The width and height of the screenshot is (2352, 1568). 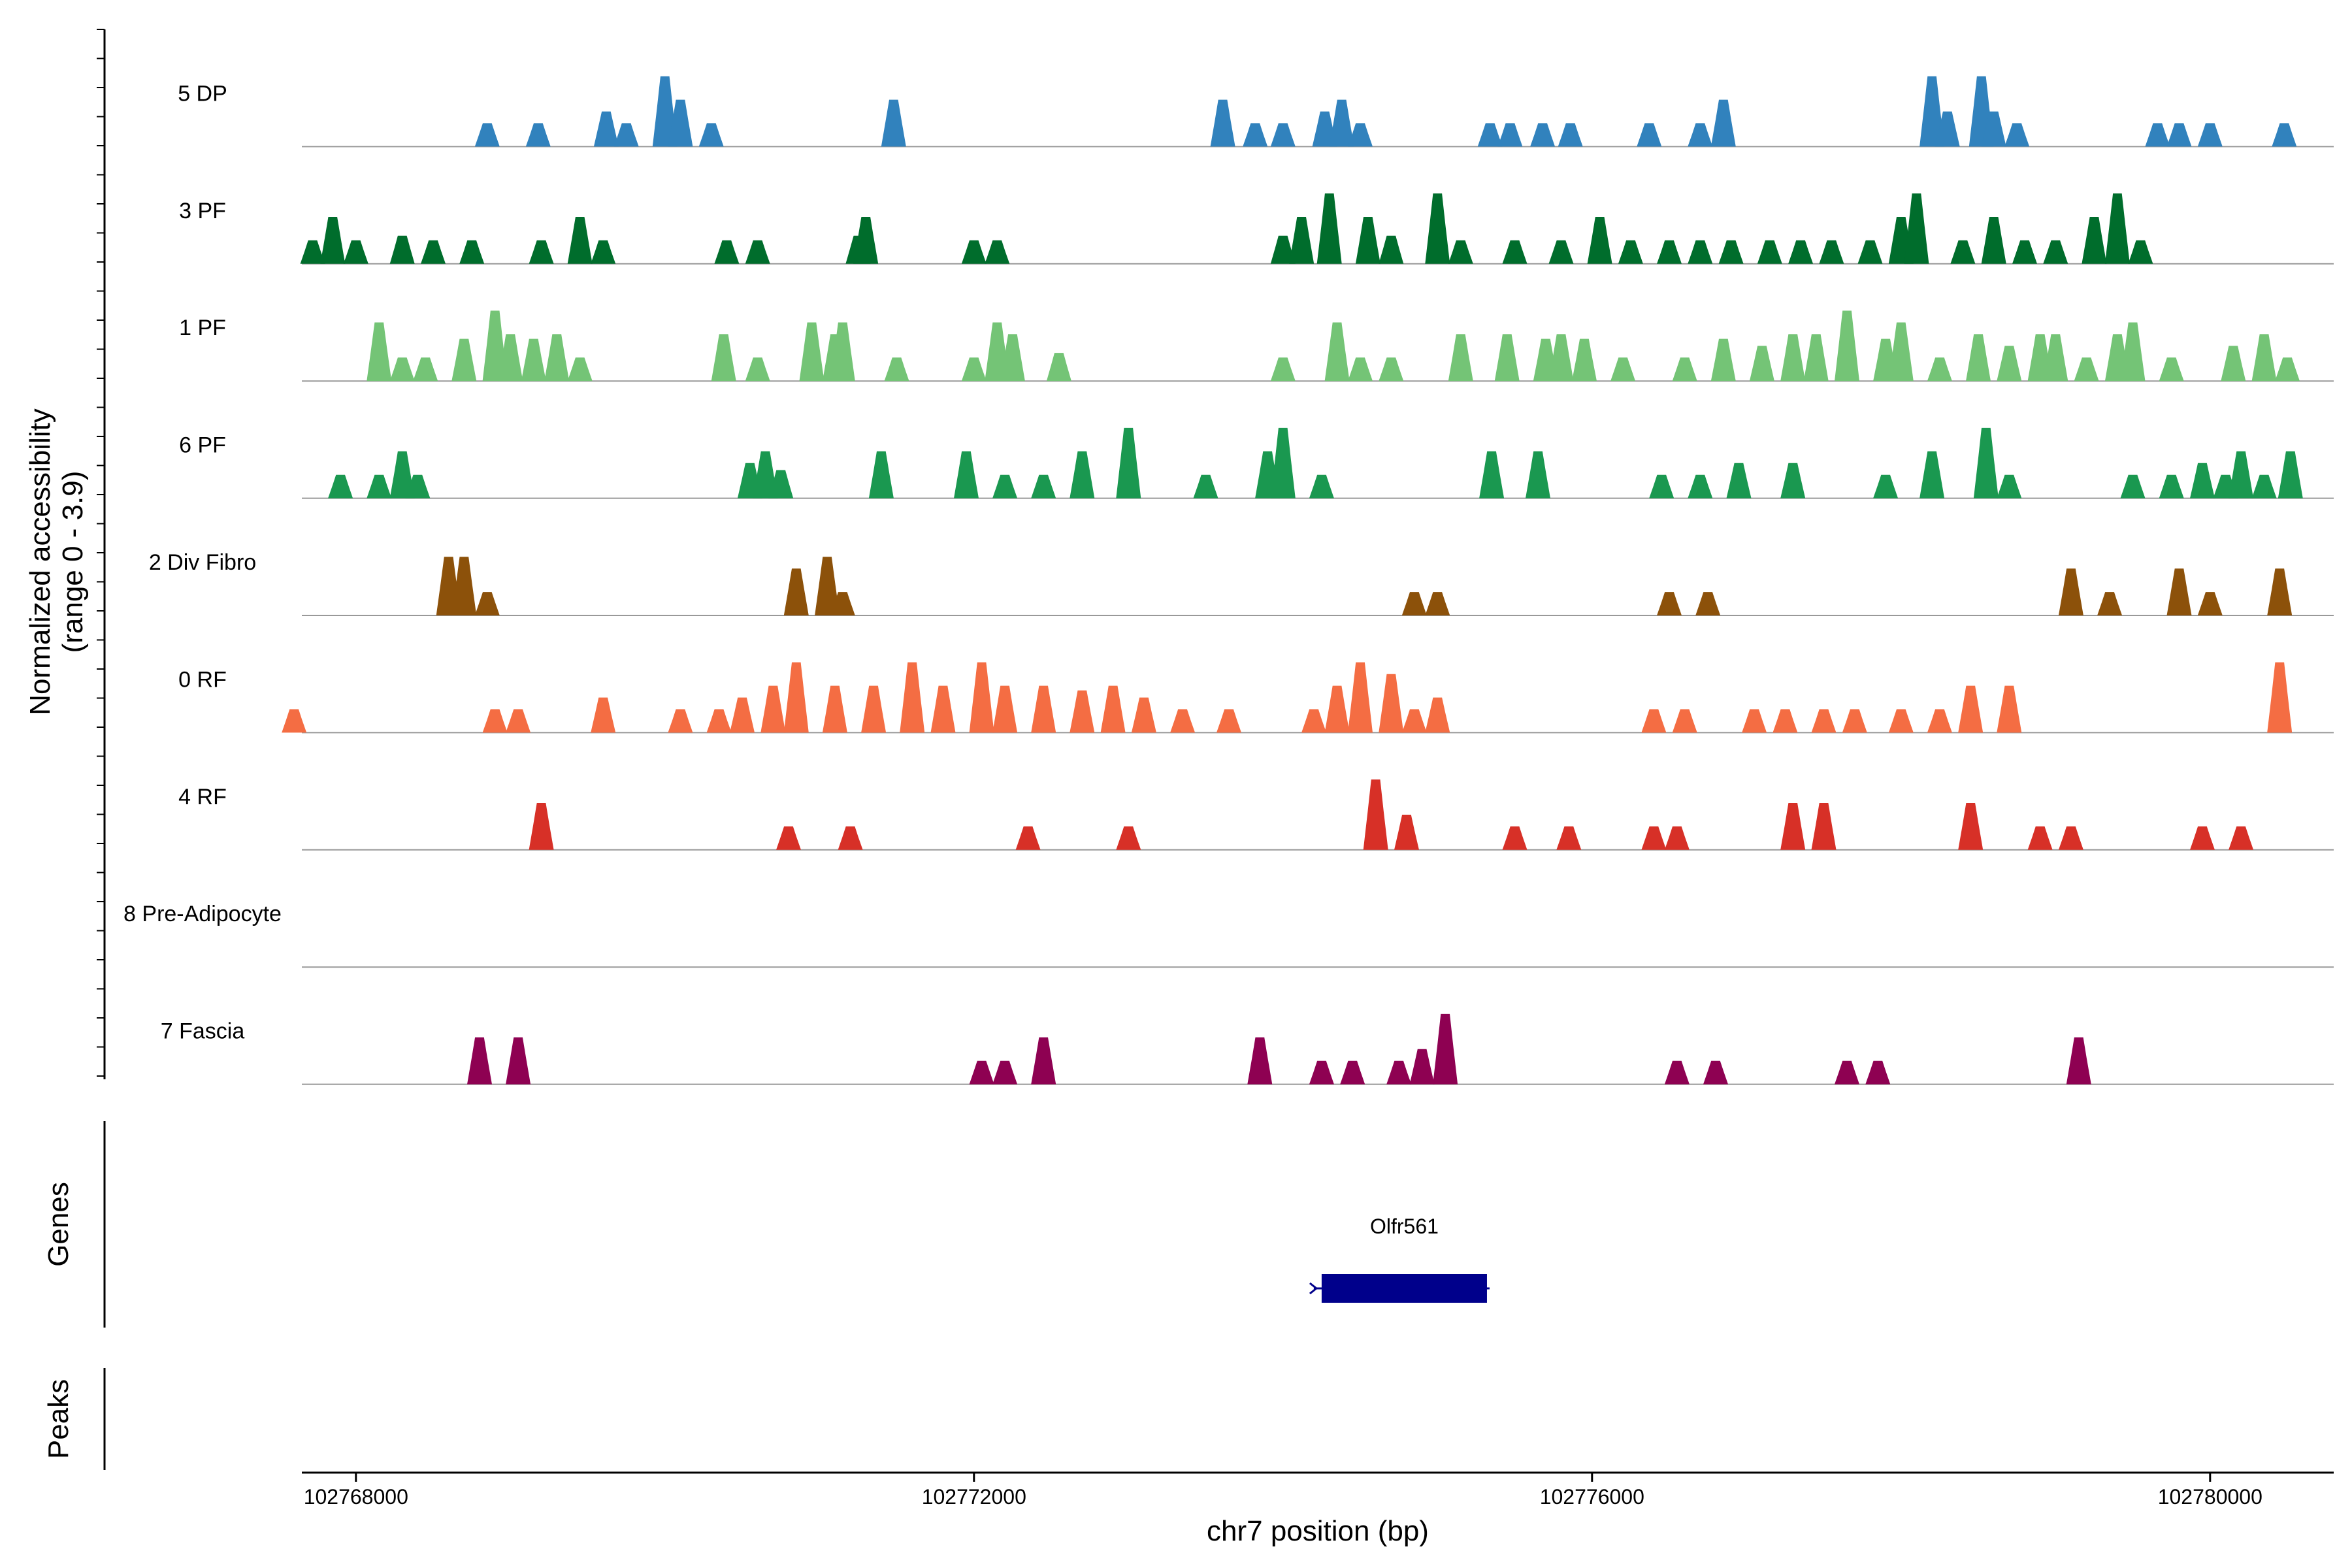 What do you see at coordinates (1404, 1288) in the screenshot?
I see `gene-exon` at bounding box center [1404, 1288].